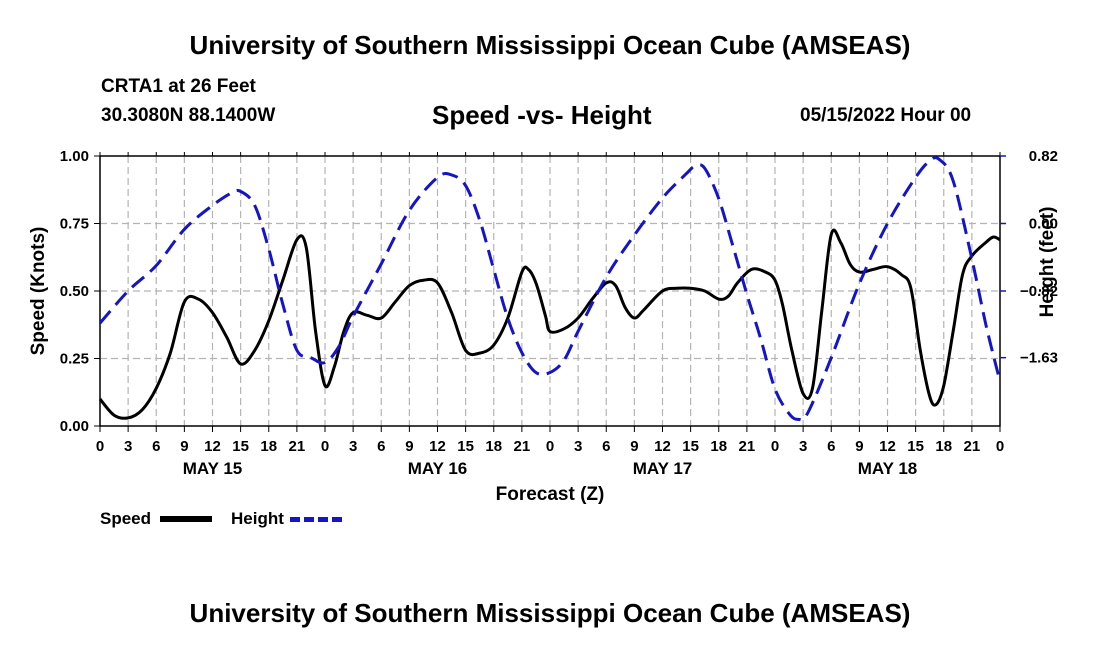 This screenshot has height=650, width=1100. I want to click on y2-tick-label: 0.00, so click(1043, 224).